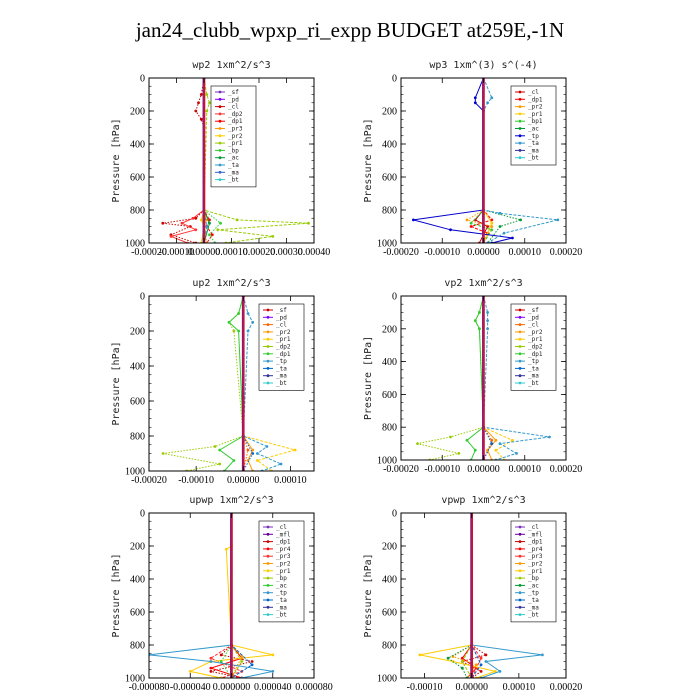 The height and width of the screenshot is (700, 700). Describe the element at coordinates (533, 136) in the screenshot. I see `legend-entry: _tp` at that location.